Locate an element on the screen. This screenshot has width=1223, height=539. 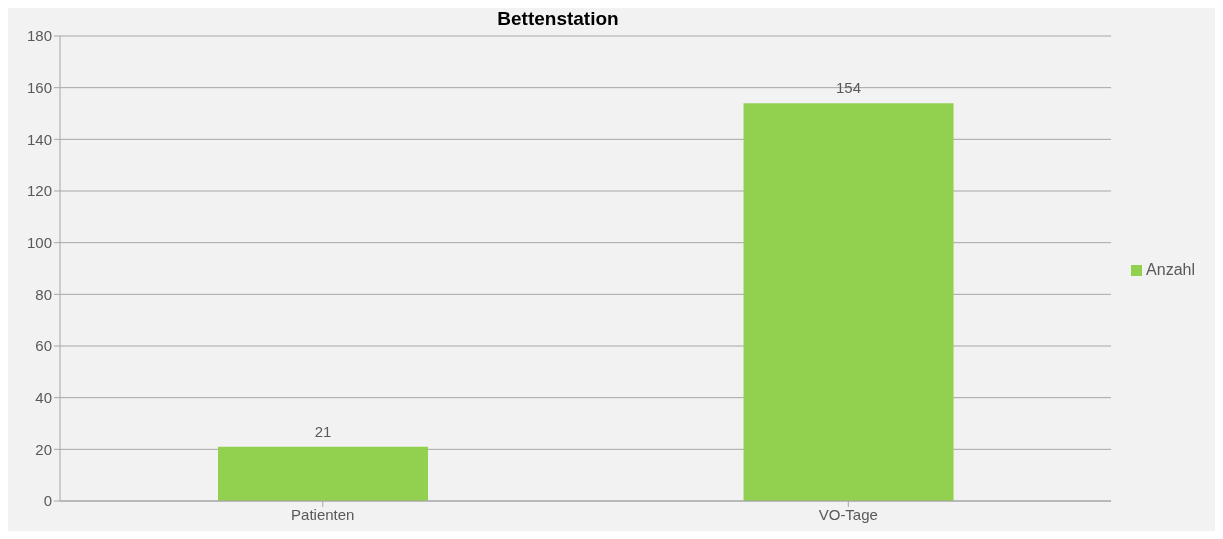
chart-title: Bettenstation is located at coordinates (558, 18).